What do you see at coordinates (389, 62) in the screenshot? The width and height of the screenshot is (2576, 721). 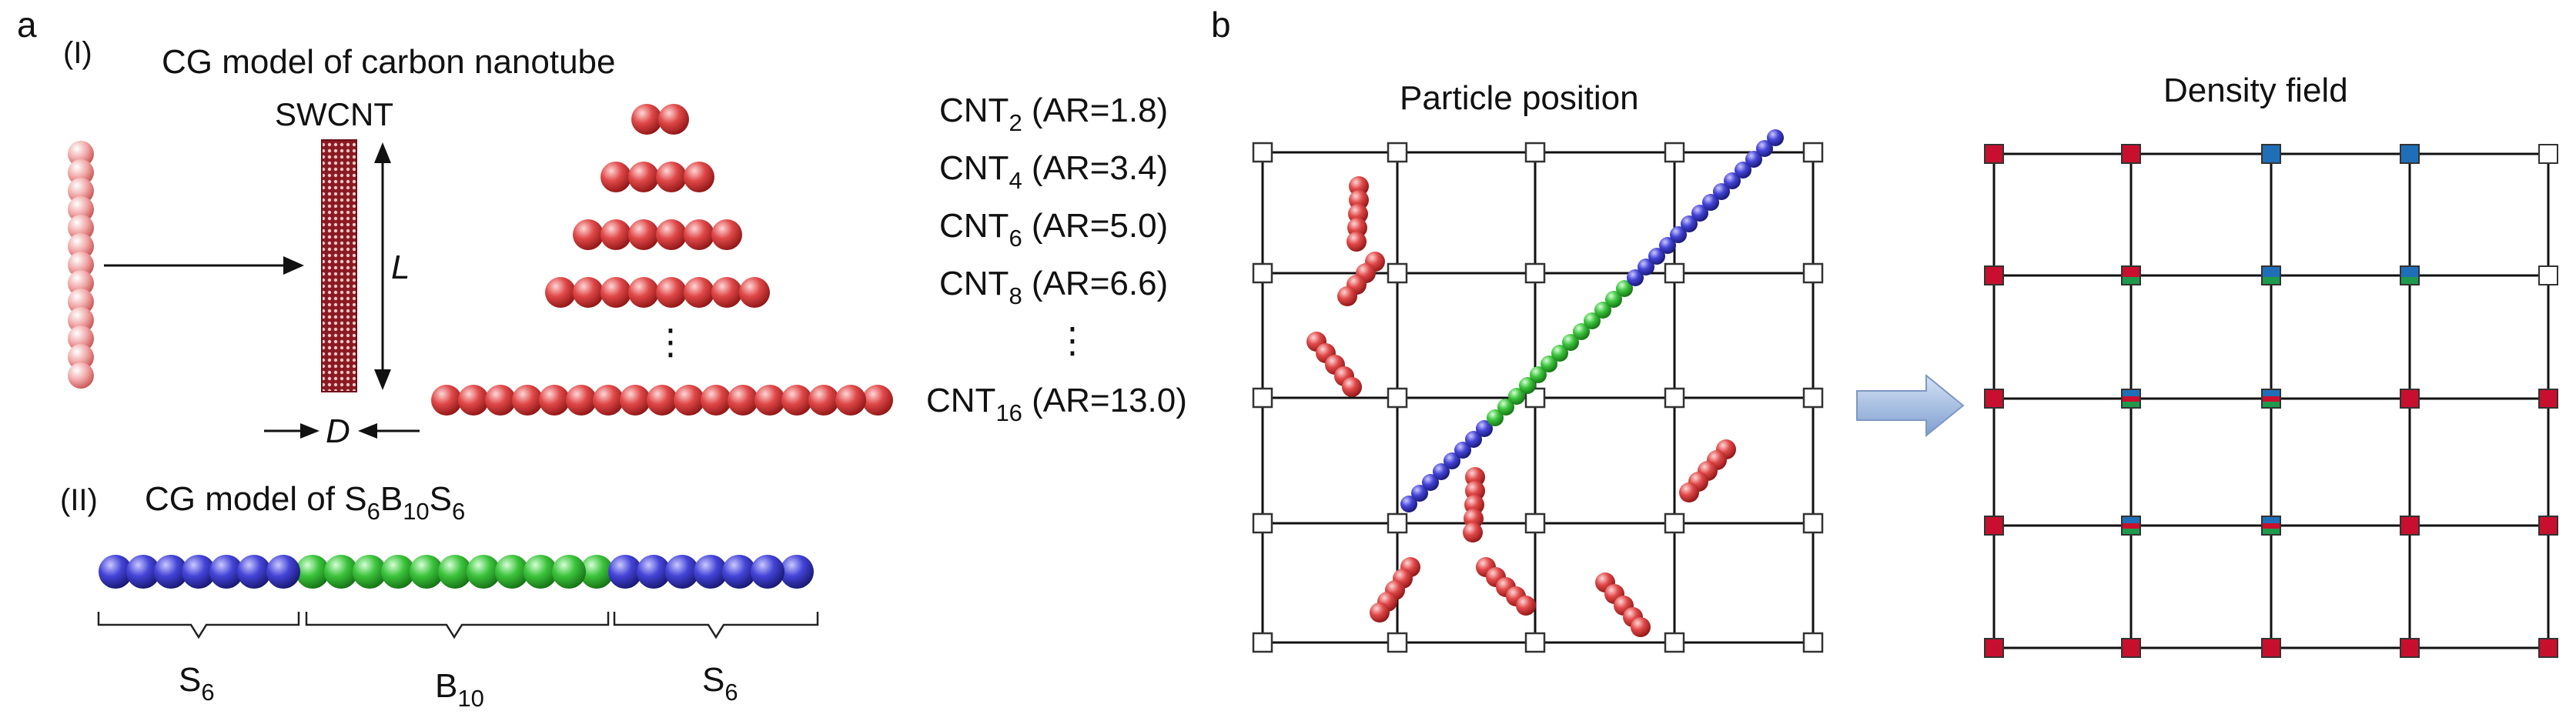 I see `part1-title: CG model of carbon nanotube` at bounding box center [389, 62].